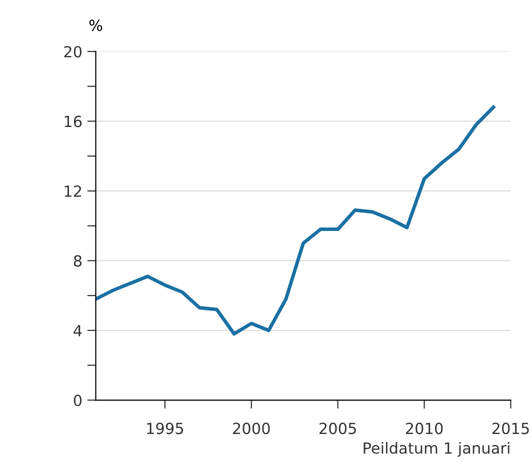 The width and height of the screenshot is (532, 468). What do you see at coordinates (78, 330) in the screenshot?
I see `y-tick-label: 4` at bounding box center [78, 330].